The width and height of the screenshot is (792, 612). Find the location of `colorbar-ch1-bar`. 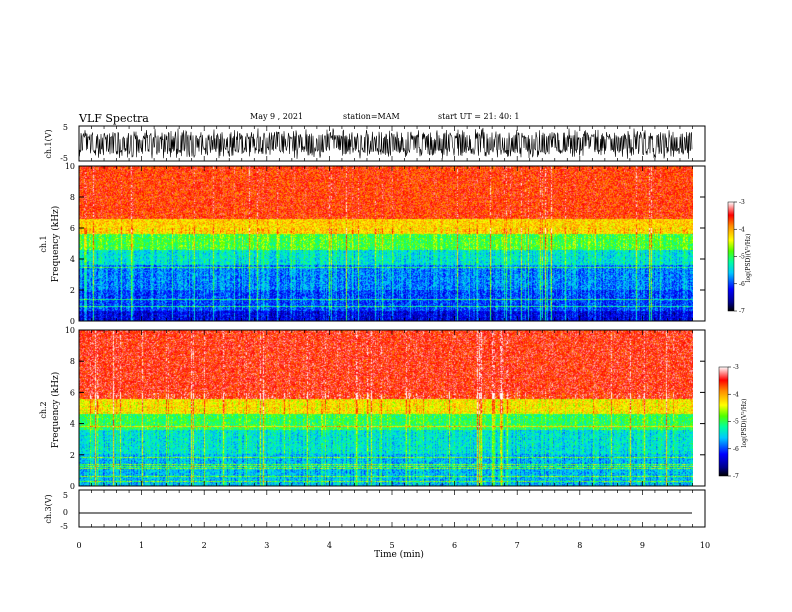

colorbar-ch1-bar is located at coordinates (731, 256).